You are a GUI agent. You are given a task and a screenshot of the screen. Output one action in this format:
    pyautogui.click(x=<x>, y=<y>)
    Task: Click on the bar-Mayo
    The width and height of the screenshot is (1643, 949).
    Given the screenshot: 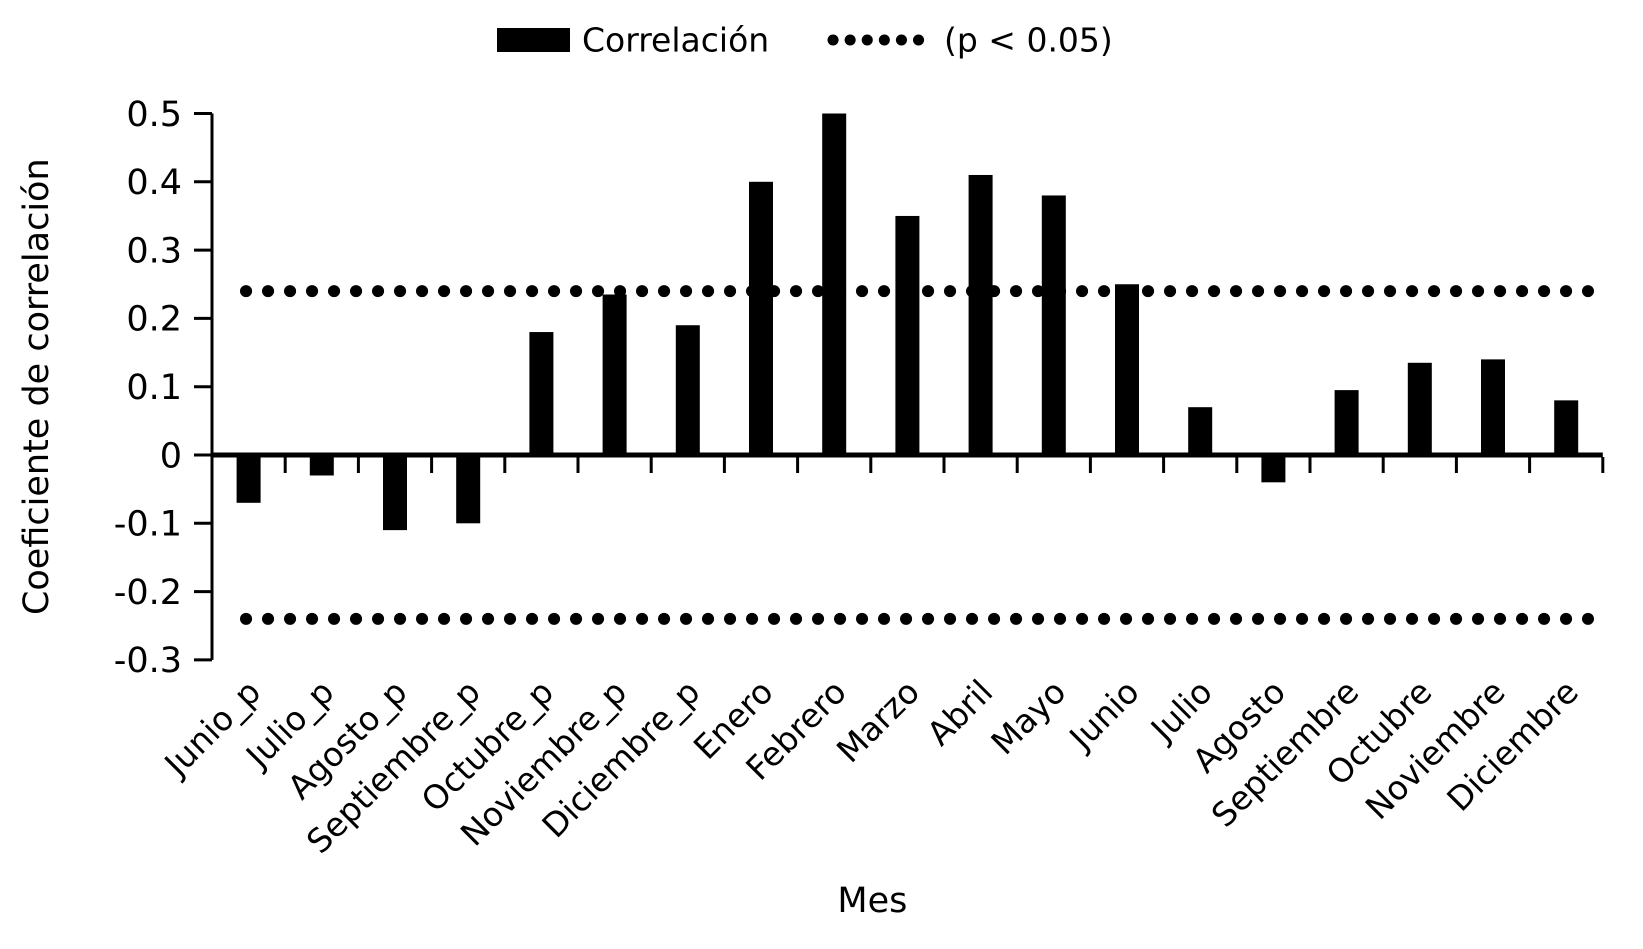 What is the action you would take?
    pyautogui.click(x=1053, y=325)
    